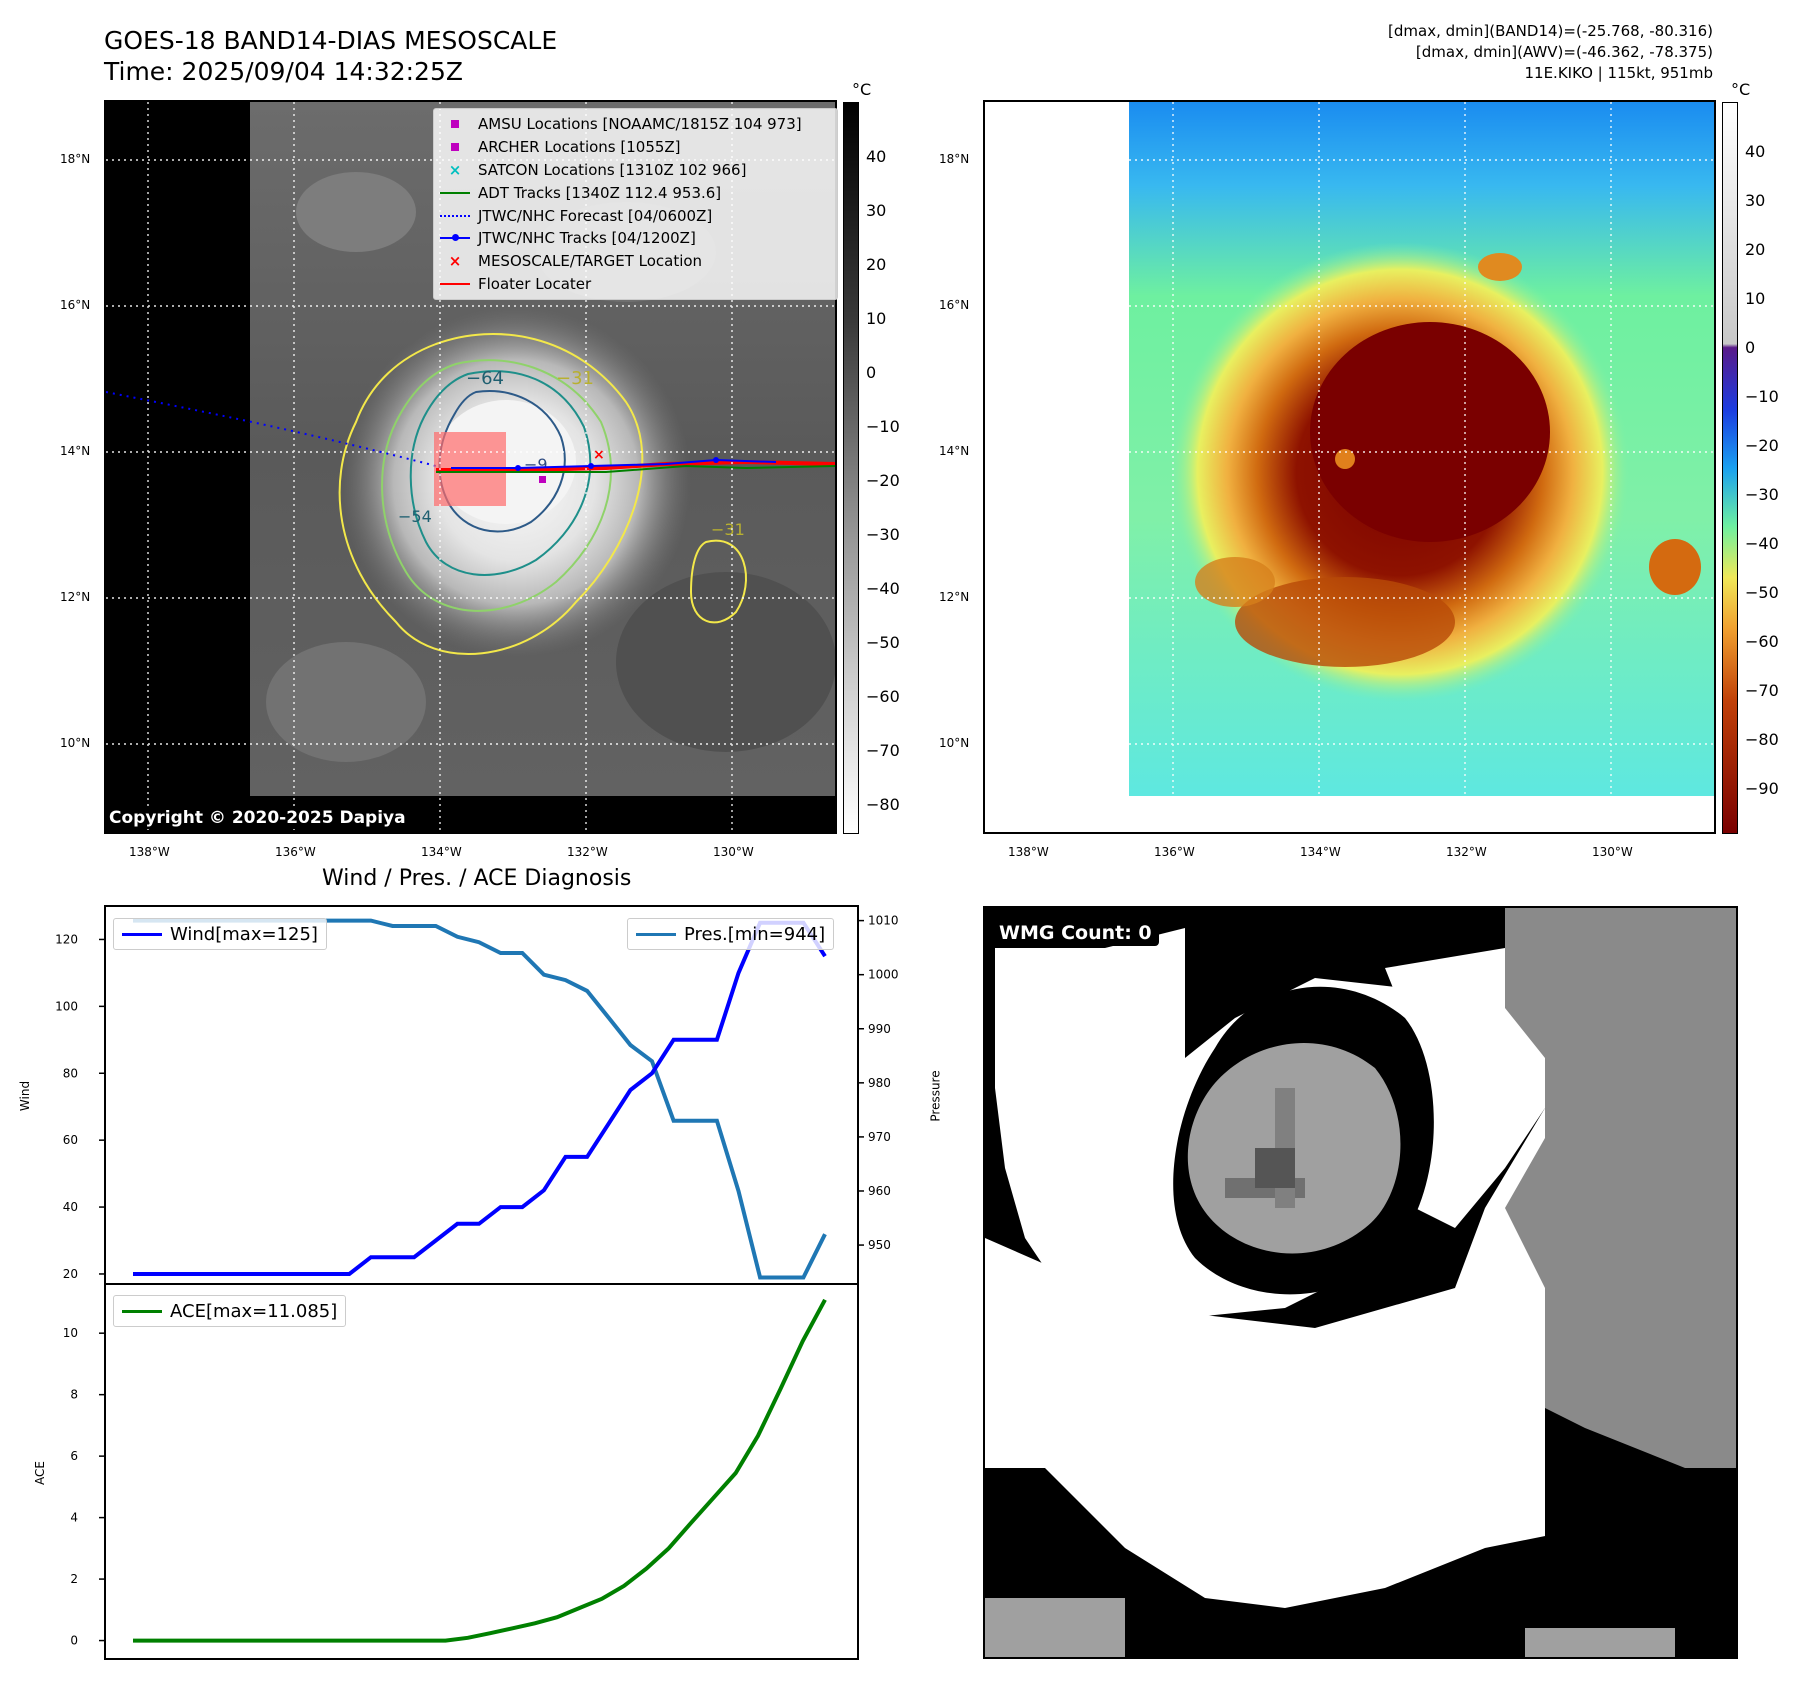 The image size is (1797, 1690). I want to click on pressure-tick-label: 990, so click(879, 1029).